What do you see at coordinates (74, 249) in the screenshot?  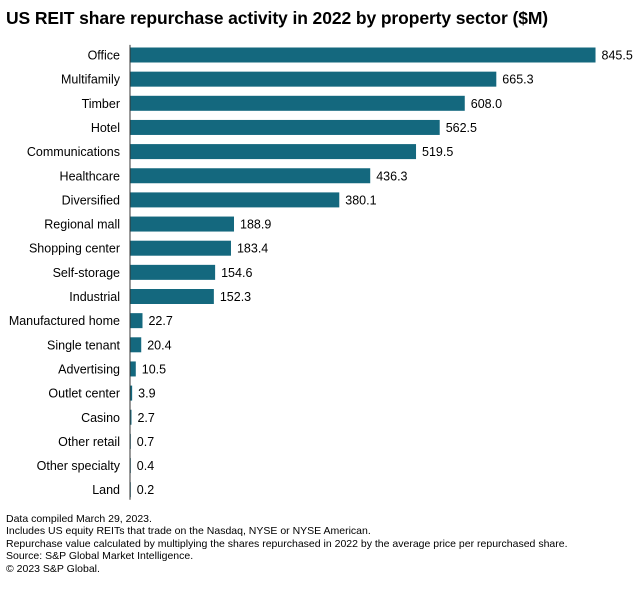 I see `category-label-shopping-center: Shopping center` at bounding box center [74, 249].